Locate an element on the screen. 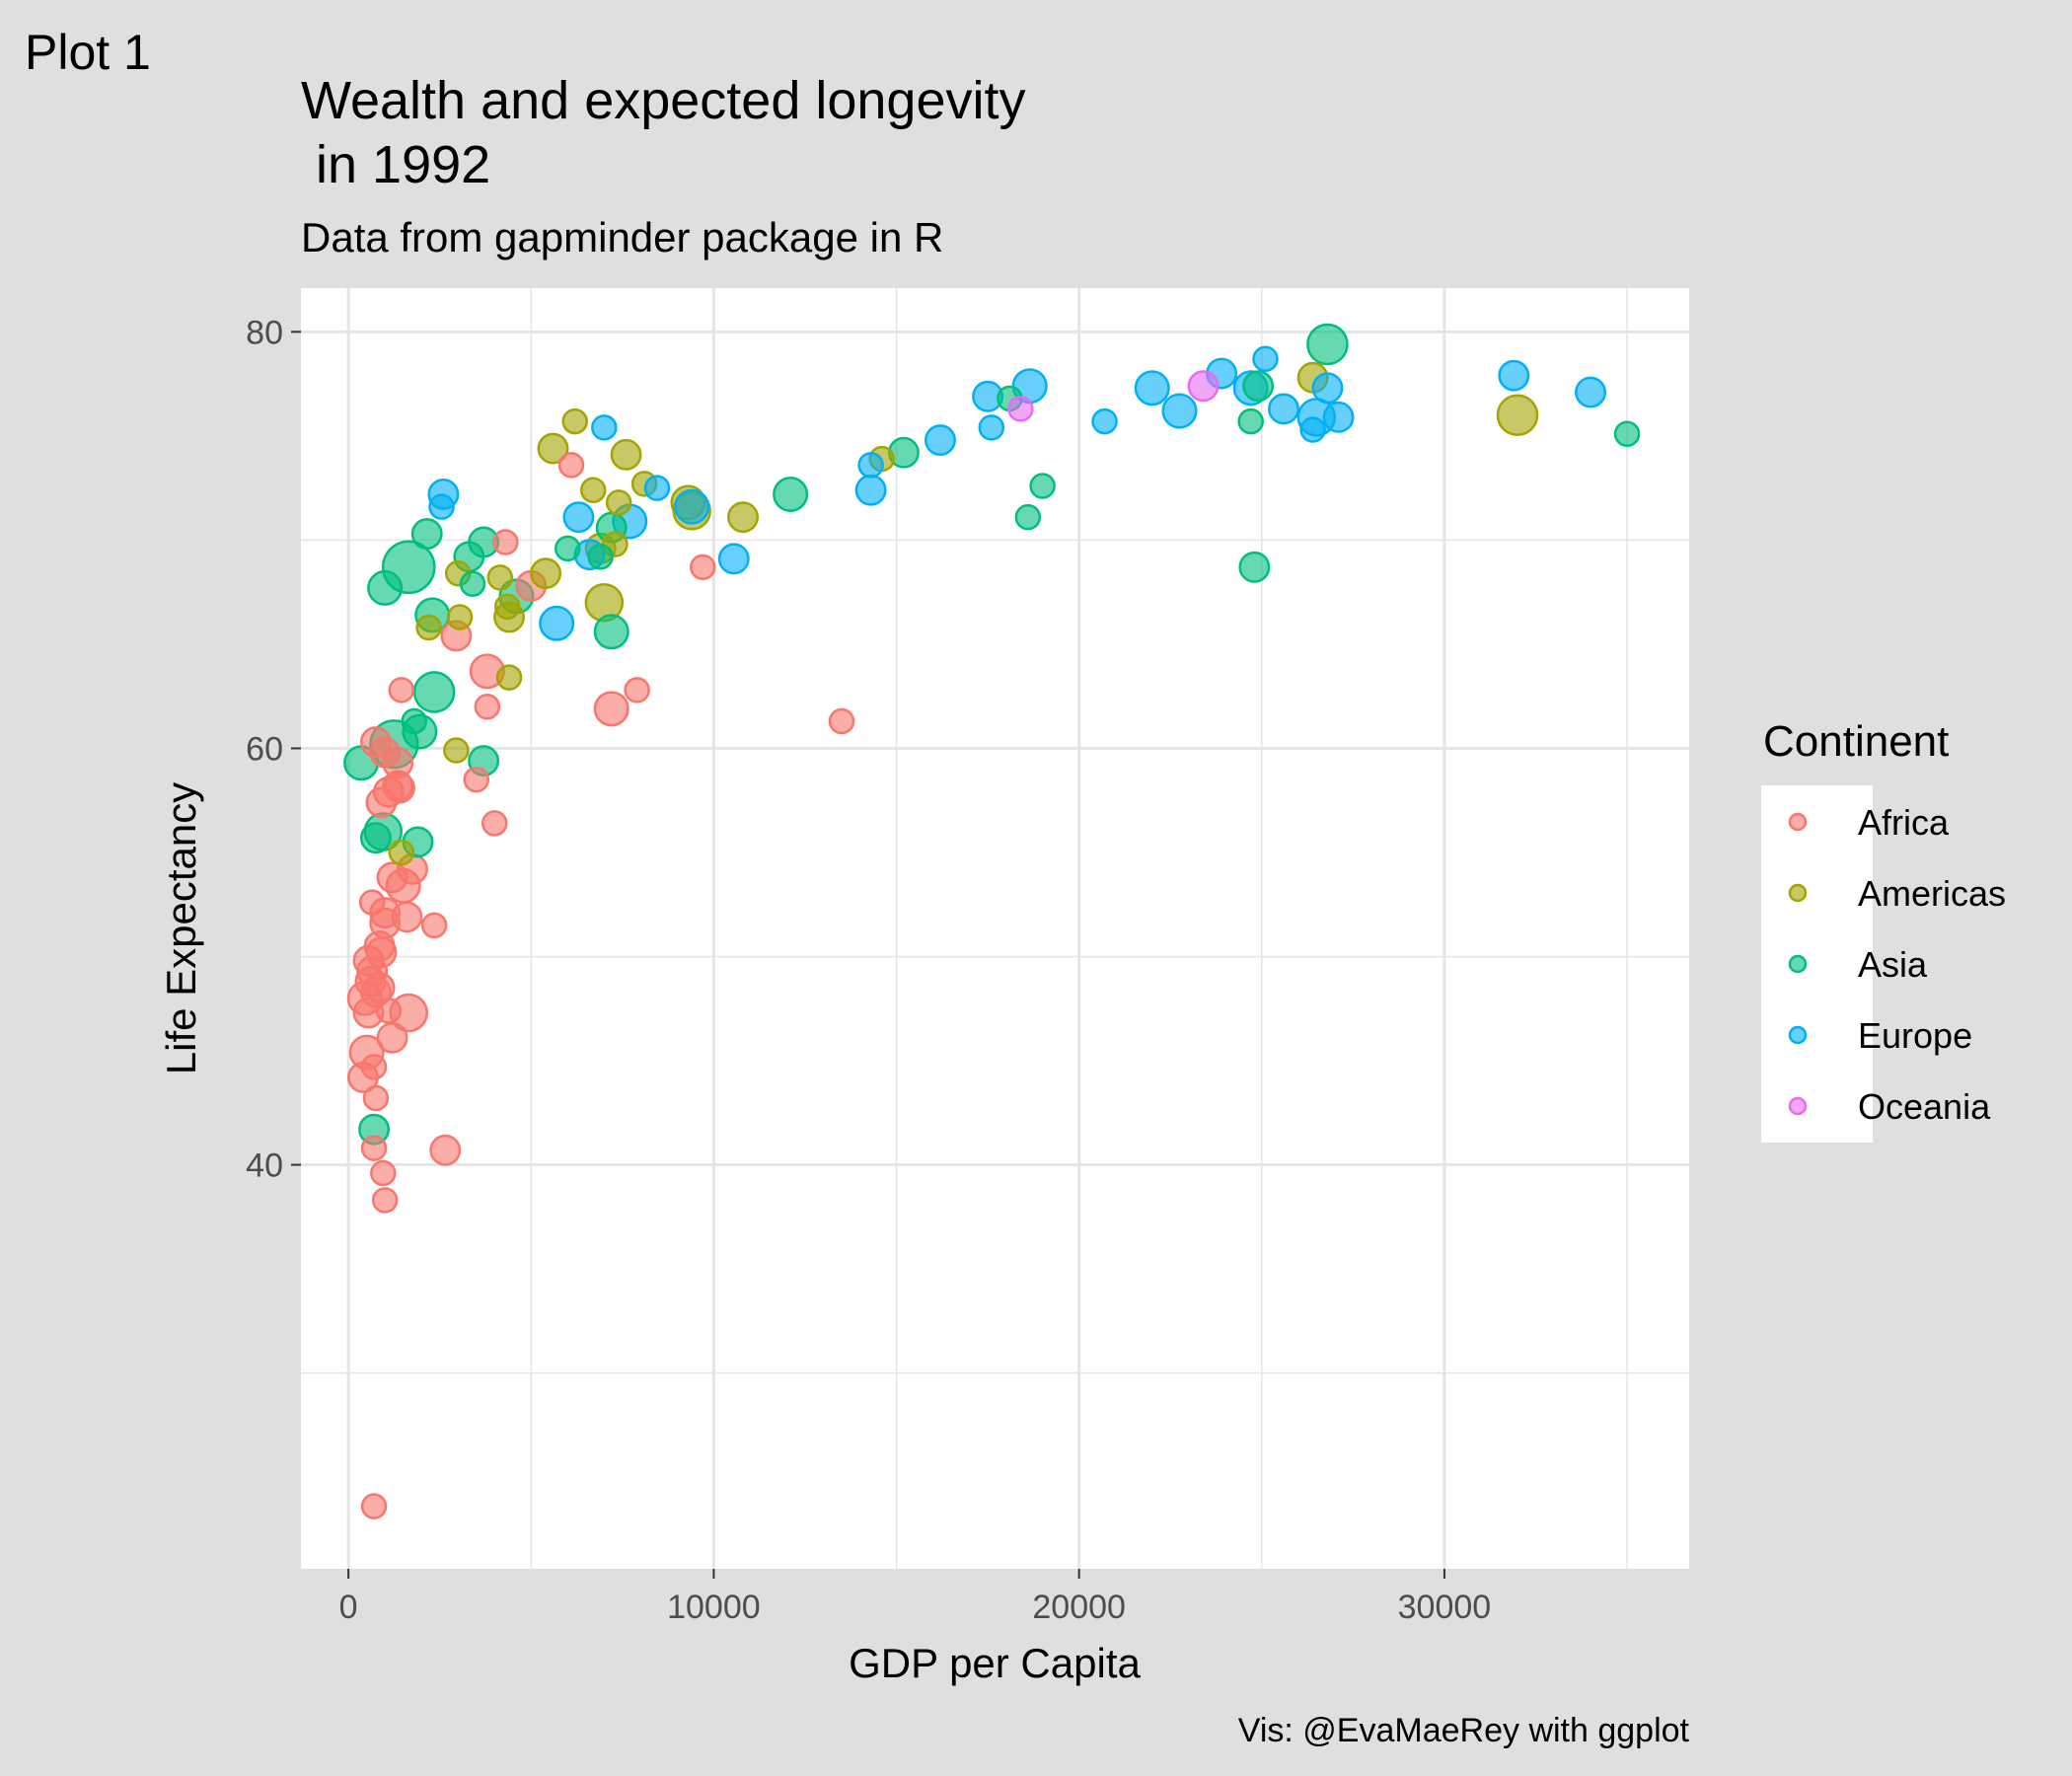 The width and height of the screenshot is (2072, 1776). chart-title: Wealth and expected longevity in 1992 is located at coordinates (671, 132).